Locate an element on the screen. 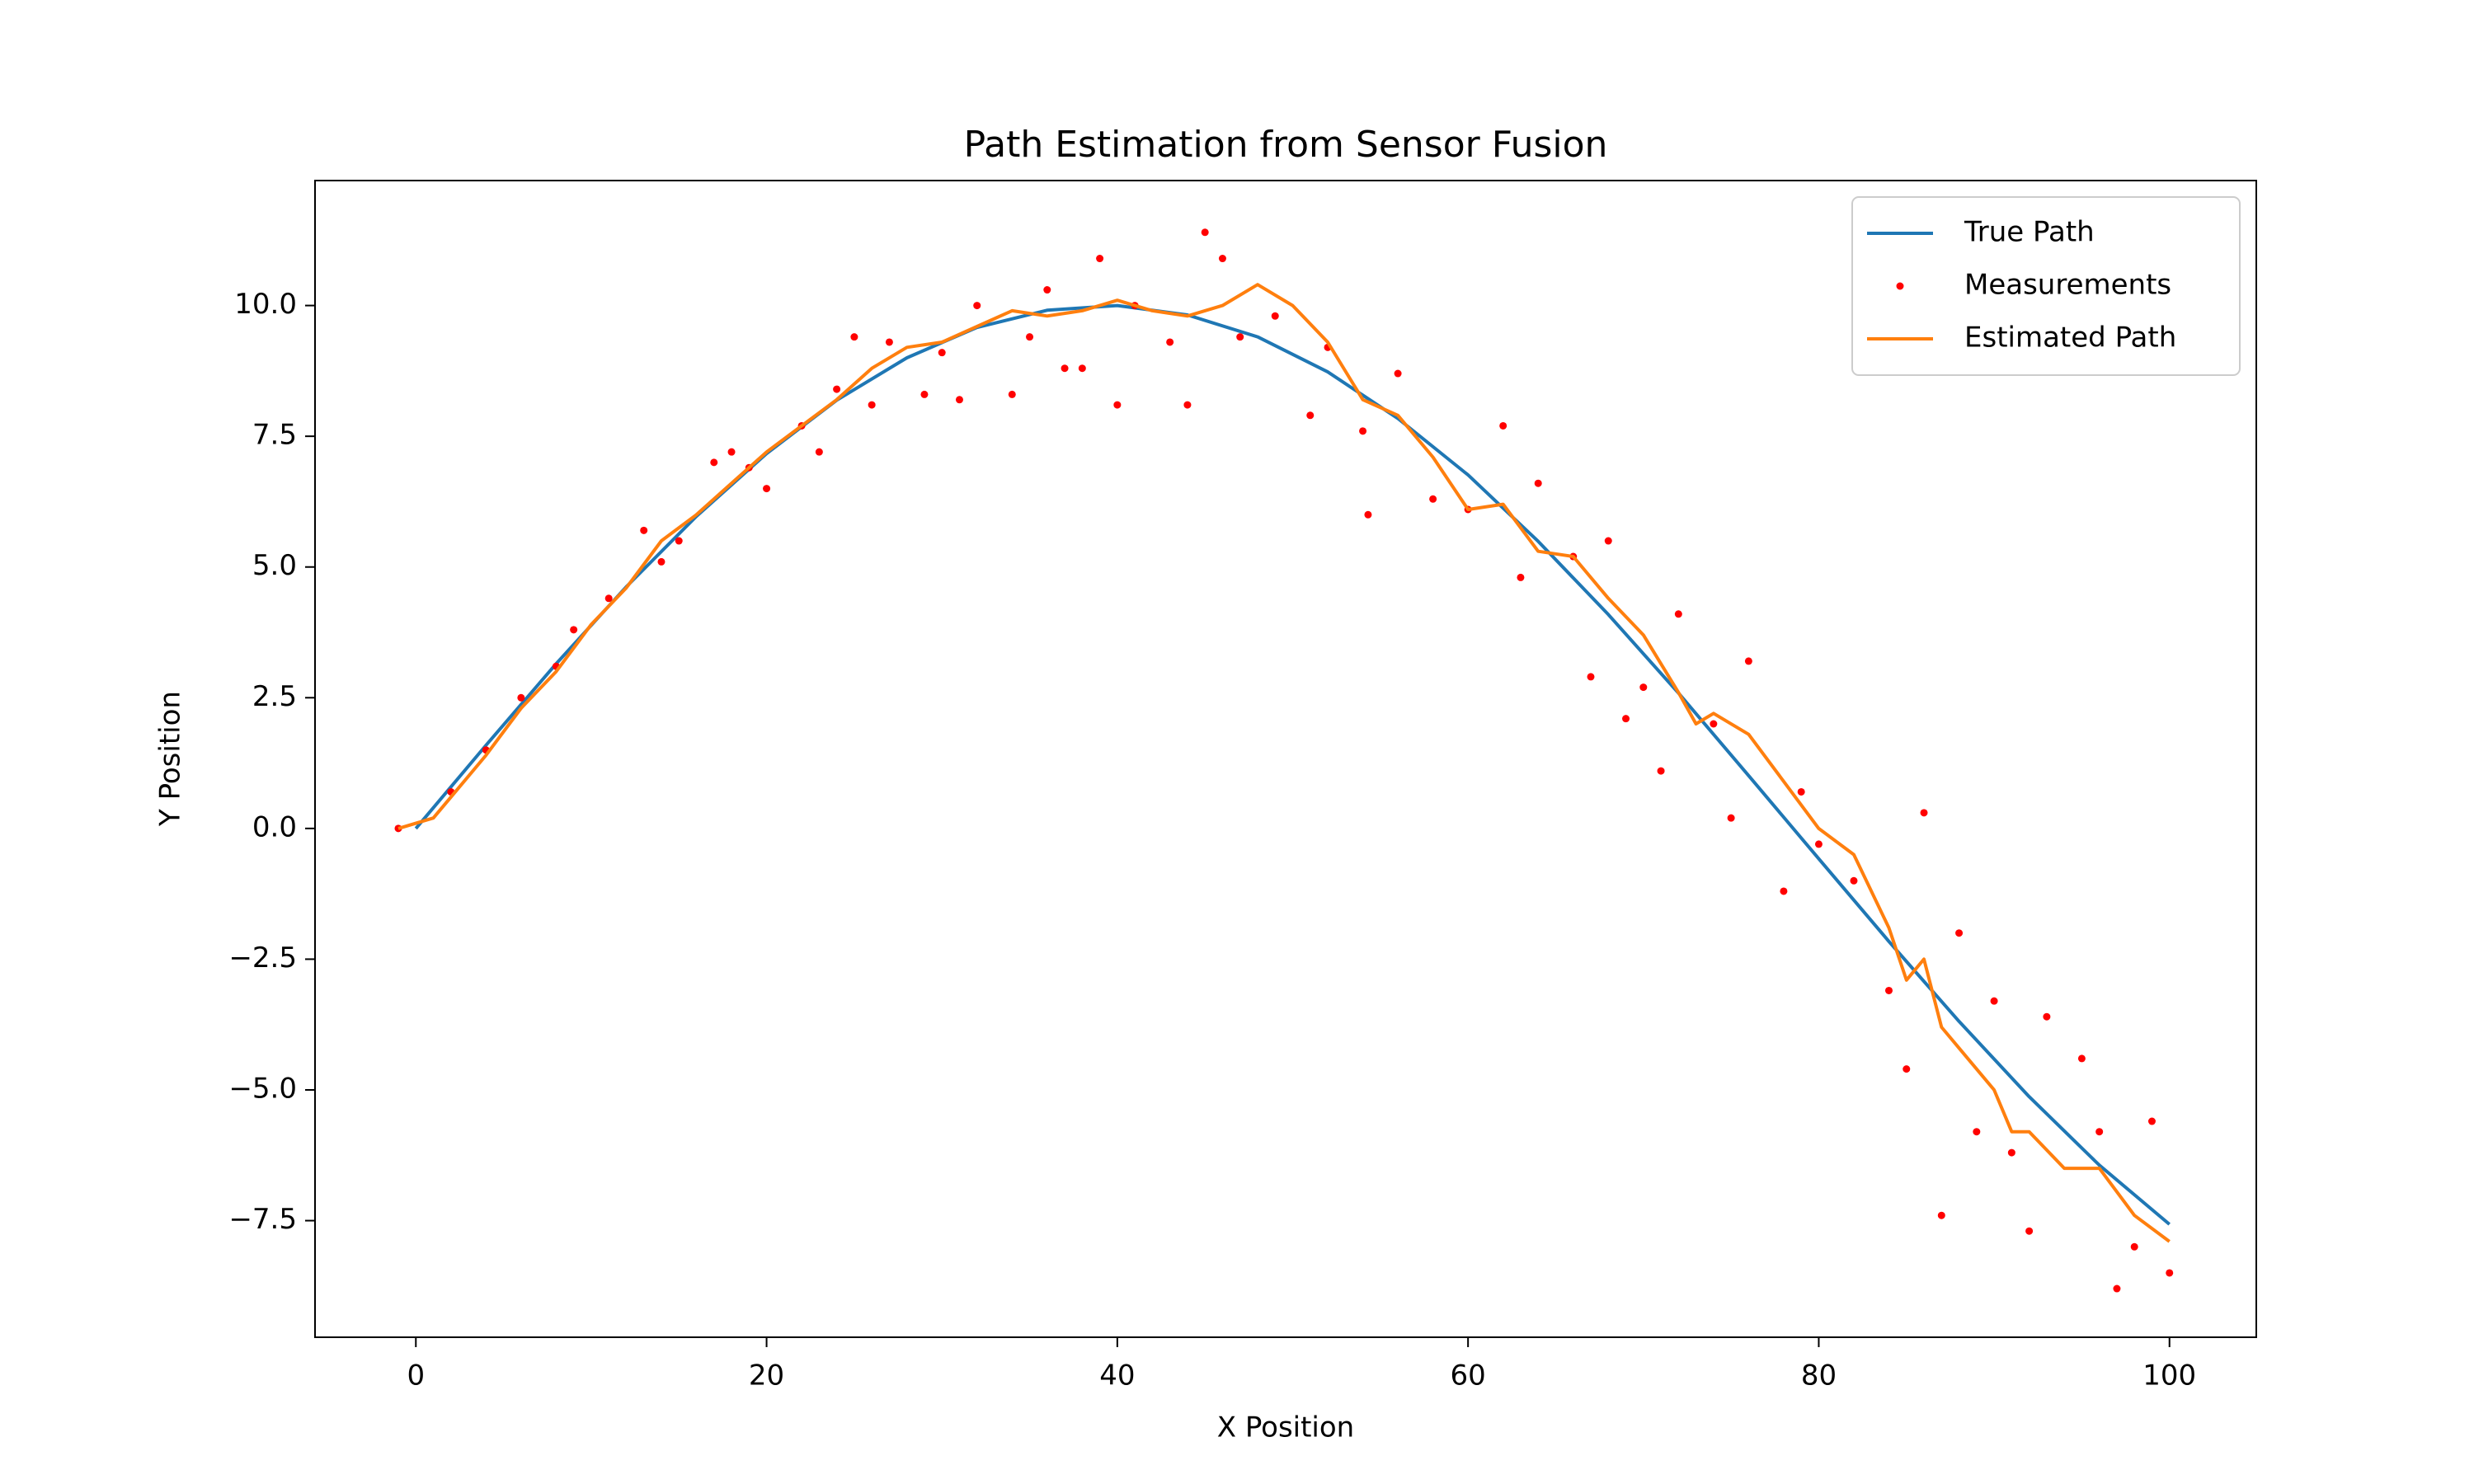 This screenshot has height=1484, width=2474. legend-label: Estimated Path is located at coordinates (2070, 338).